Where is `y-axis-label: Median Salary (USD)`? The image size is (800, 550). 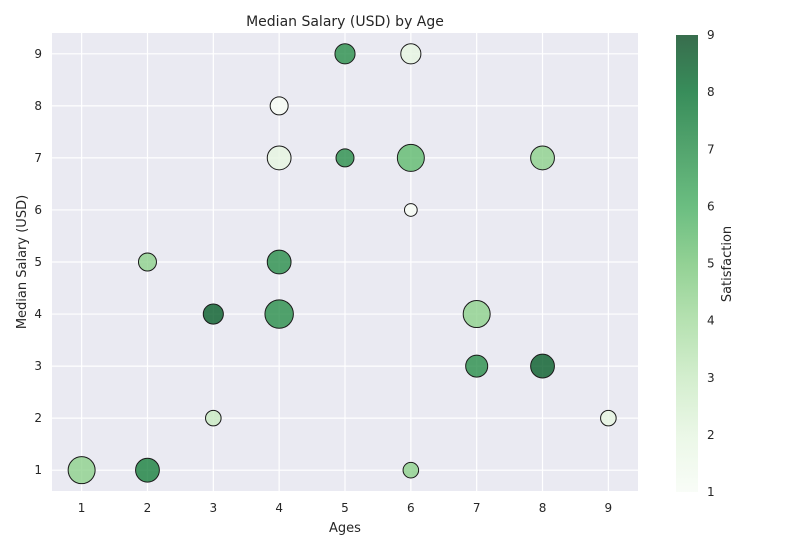
y-axis-label: Median Salary (USD) is located at coordinates (22, 262).